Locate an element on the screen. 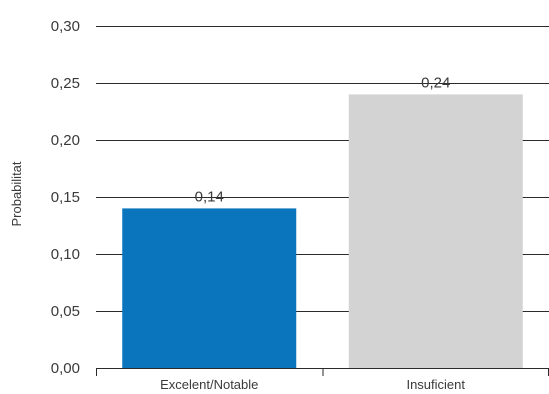  y-tick-label: 0,05 is located at coordinates (65, 311).